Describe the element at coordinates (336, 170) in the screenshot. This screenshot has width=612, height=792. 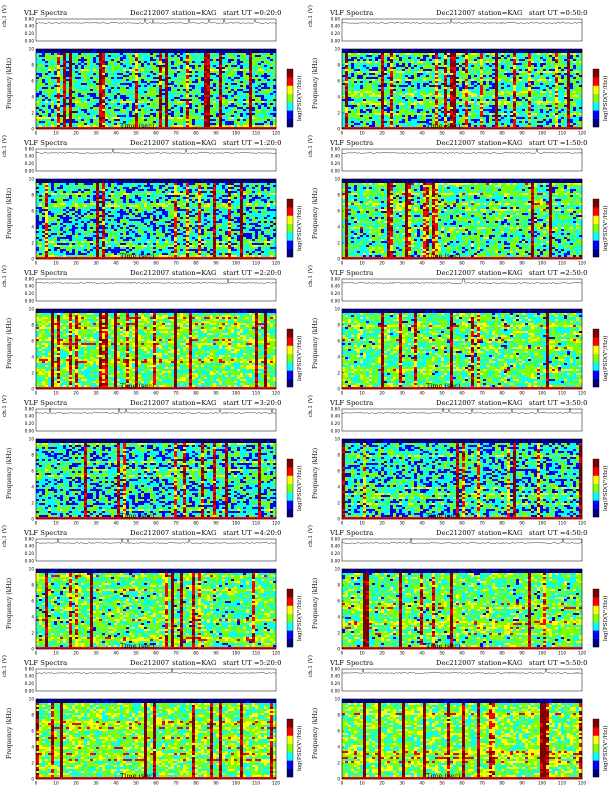
I see `ch-tick-label: 0.00` at that location.